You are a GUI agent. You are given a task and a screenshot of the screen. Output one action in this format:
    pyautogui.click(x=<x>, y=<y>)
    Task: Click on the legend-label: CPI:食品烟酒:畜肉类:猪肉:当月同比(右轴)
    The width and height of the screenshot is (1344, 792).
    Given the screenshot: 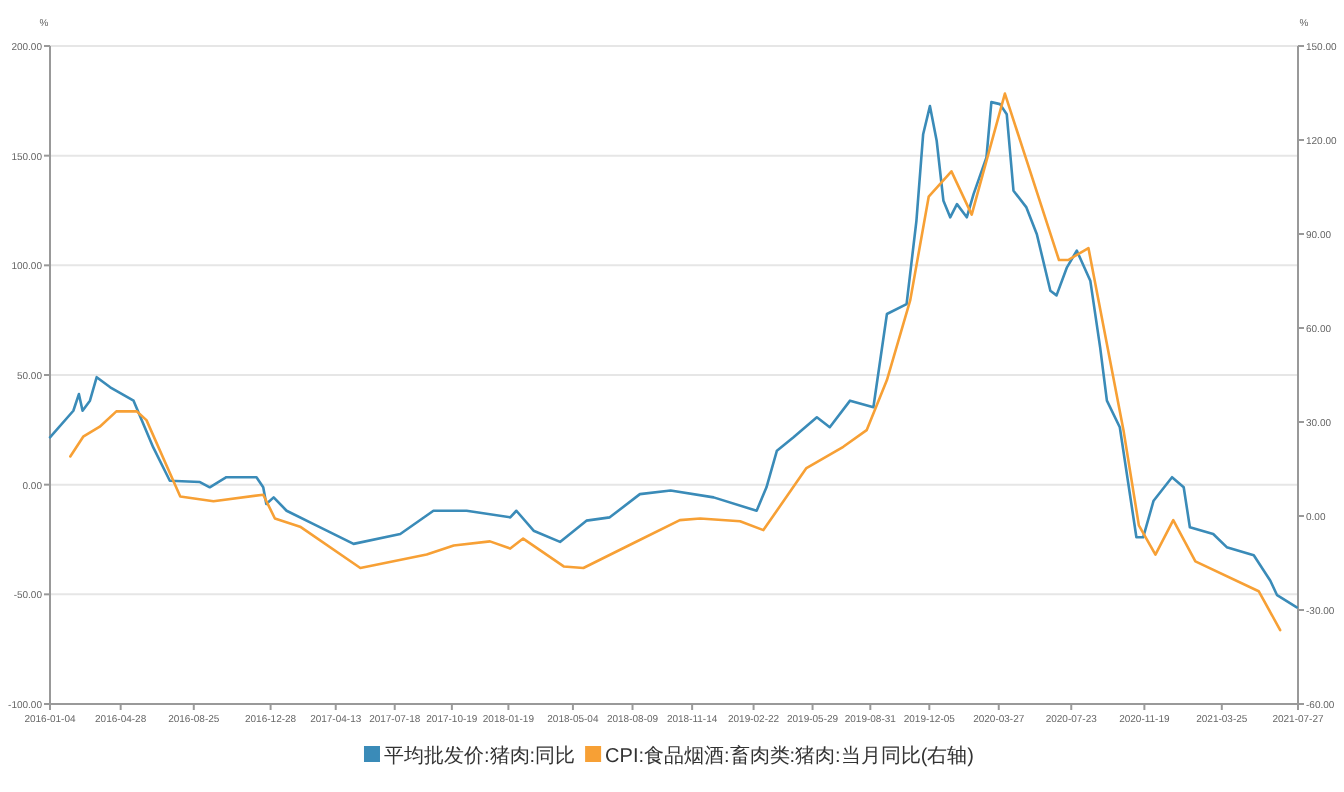 What is the action you would take?
    pyautogui.click(x=790, y=756)
    